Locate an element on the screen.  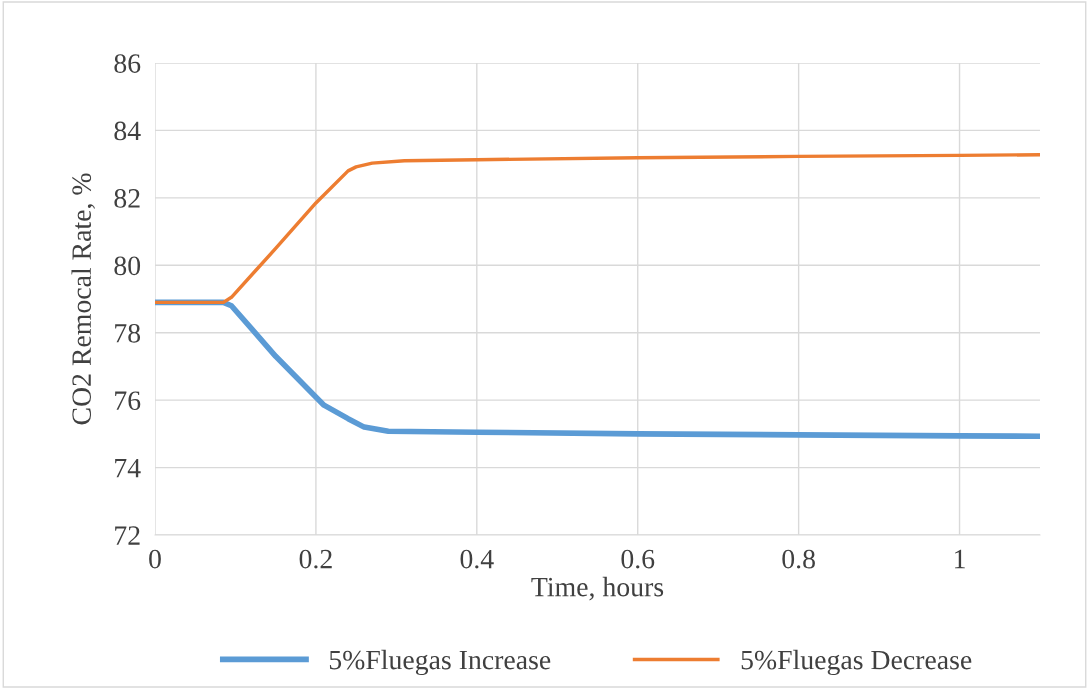
y-tick-label: 76 is located at coordinates (128, 401).